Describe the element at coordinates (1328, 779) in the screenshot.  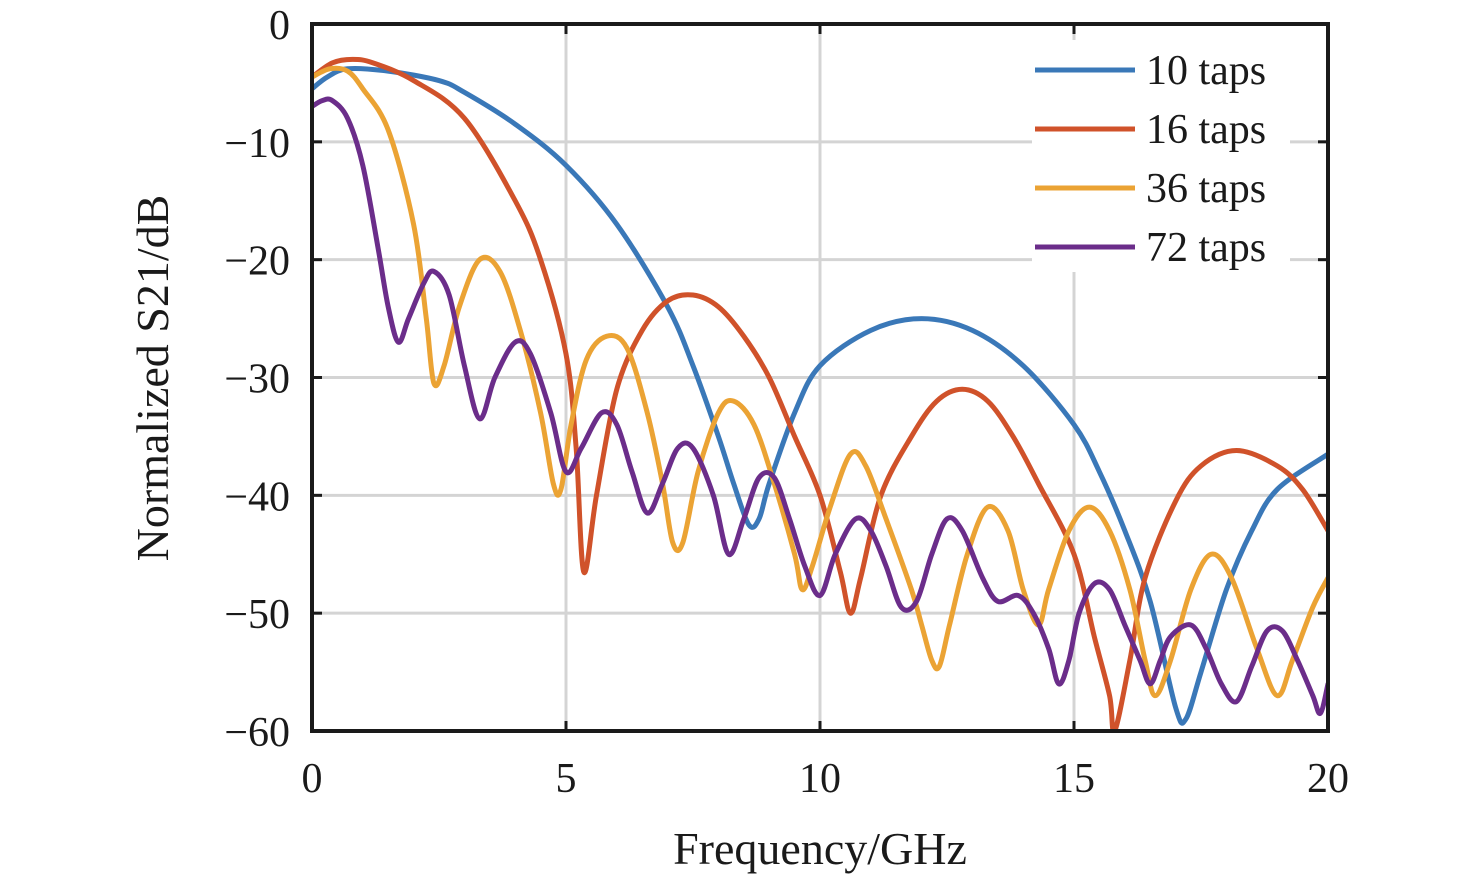
I see `x-tick-label: 20` at that location.